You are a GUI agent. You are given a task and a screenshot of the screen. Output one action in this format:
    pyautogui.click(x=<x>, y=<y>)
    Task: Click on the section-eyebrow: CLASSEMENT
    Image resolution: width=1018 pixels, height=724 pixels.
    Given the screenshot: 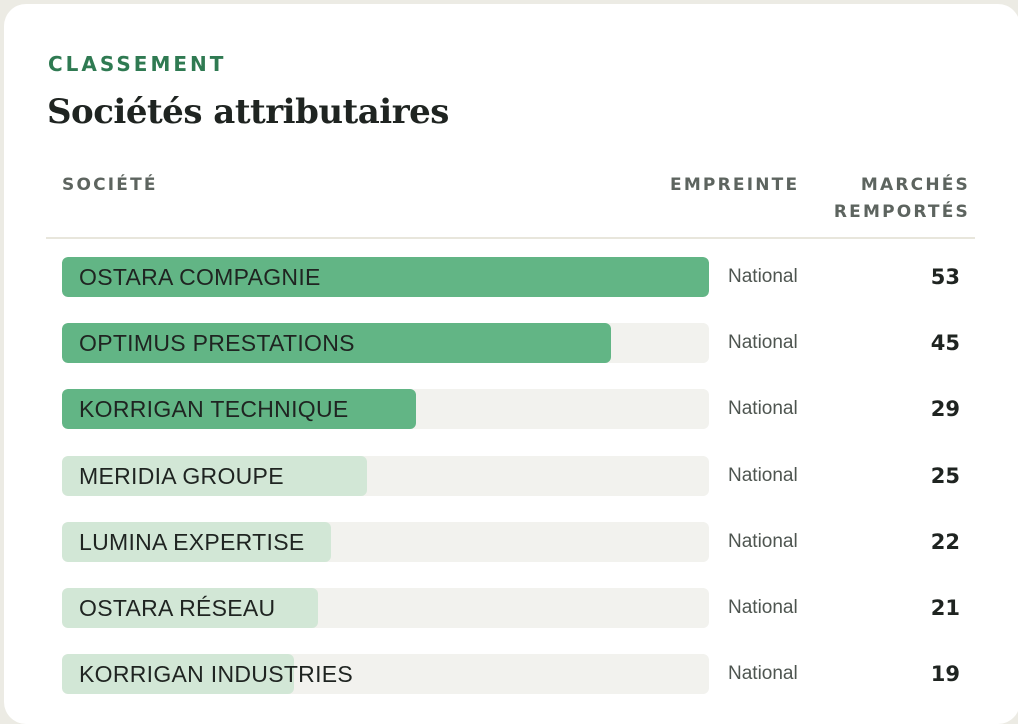 What is the action you would take?
    pyautogui.click(x=137, y=64)
    